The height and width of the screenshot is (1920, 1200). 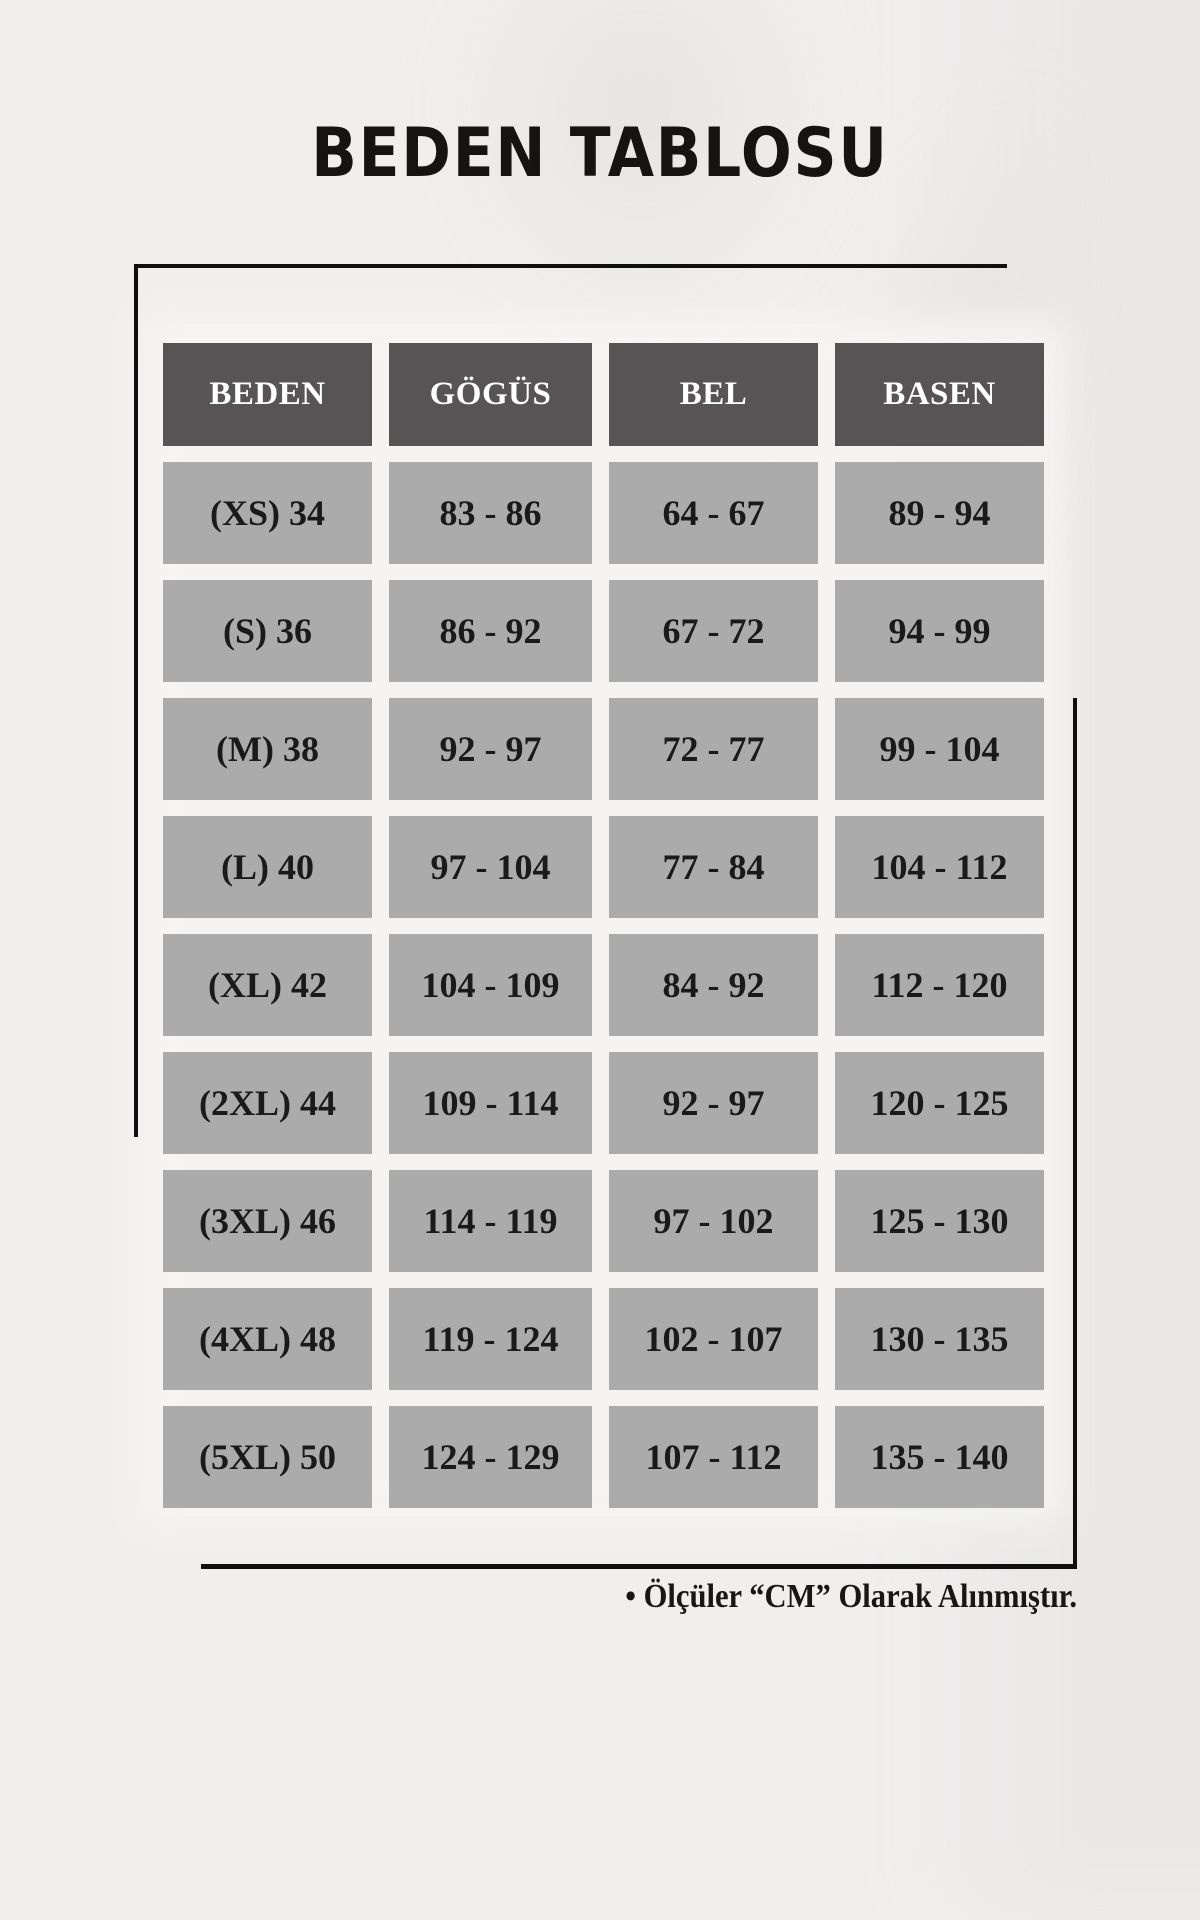 I want to click on measurement-cell: 67 - 72, so click(x=713, y=631).